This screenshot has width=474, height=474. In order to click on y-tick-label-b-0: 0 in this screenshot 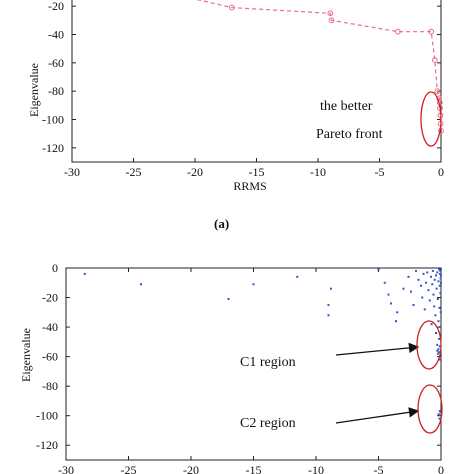, I will do `click(55, 268)`.